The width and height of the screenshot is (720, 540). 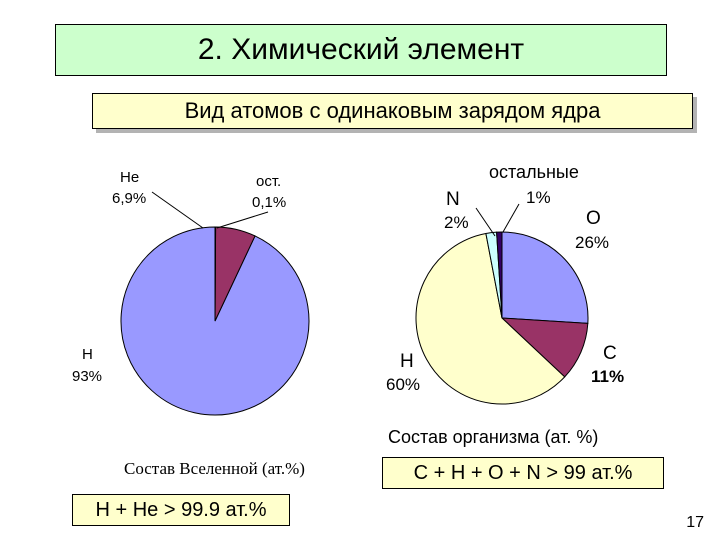 I want to click on slide-title-box: 2. Химический элемент, so click(x=361, y=50).